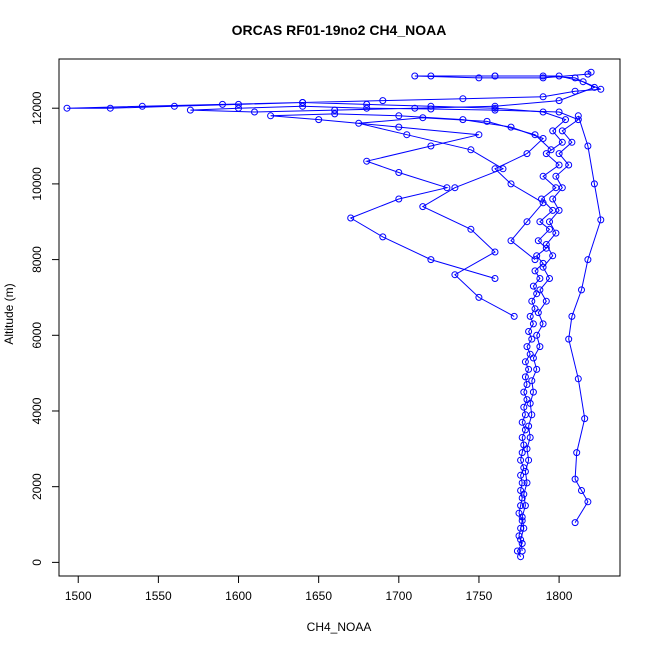  What do you see at coordinates (37, 335) in the screenshot?
I see `y-tick-label: 6000` at bounding box center [37, 335].